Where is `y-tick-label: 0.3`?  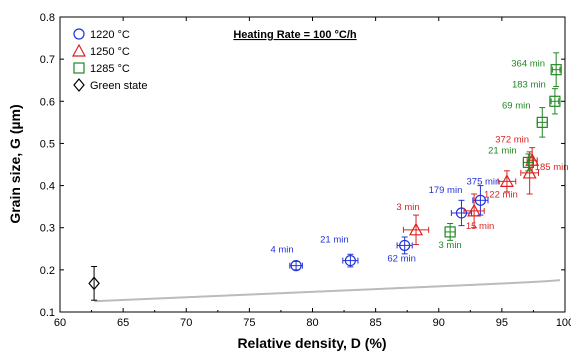 y-tick-label: 0.3 is located at coordinates (47, 229).